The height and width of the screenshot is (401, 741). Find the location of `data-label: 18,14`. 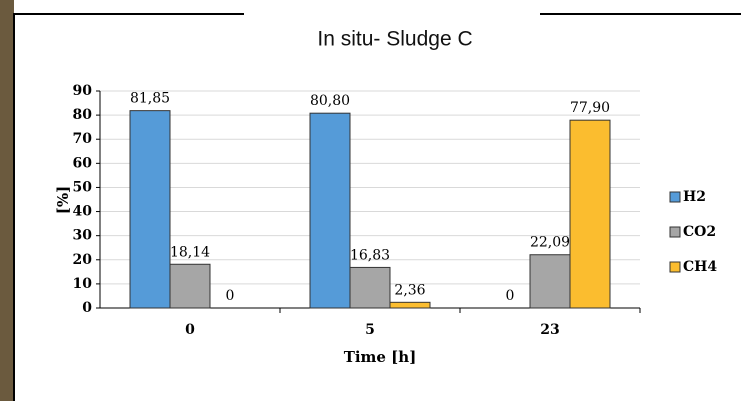

data-label: 18,14 is located at coordinates (190, 252).